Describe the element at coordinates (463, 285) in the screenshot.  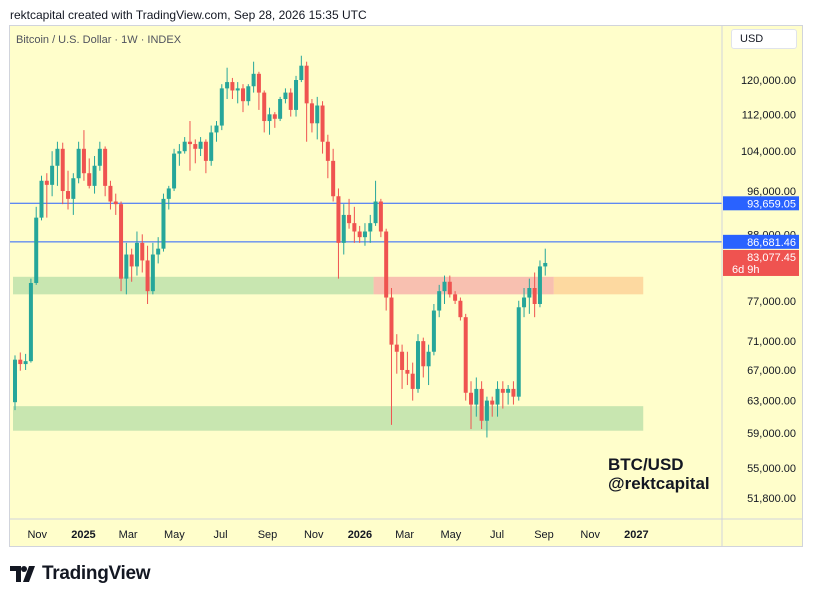
I see `zone-red-upper` at that location.